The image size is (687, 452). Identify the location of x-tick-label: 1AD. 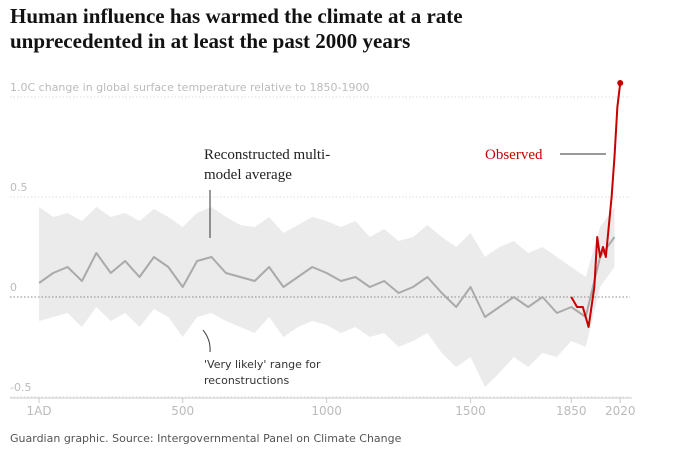
(39, 411).